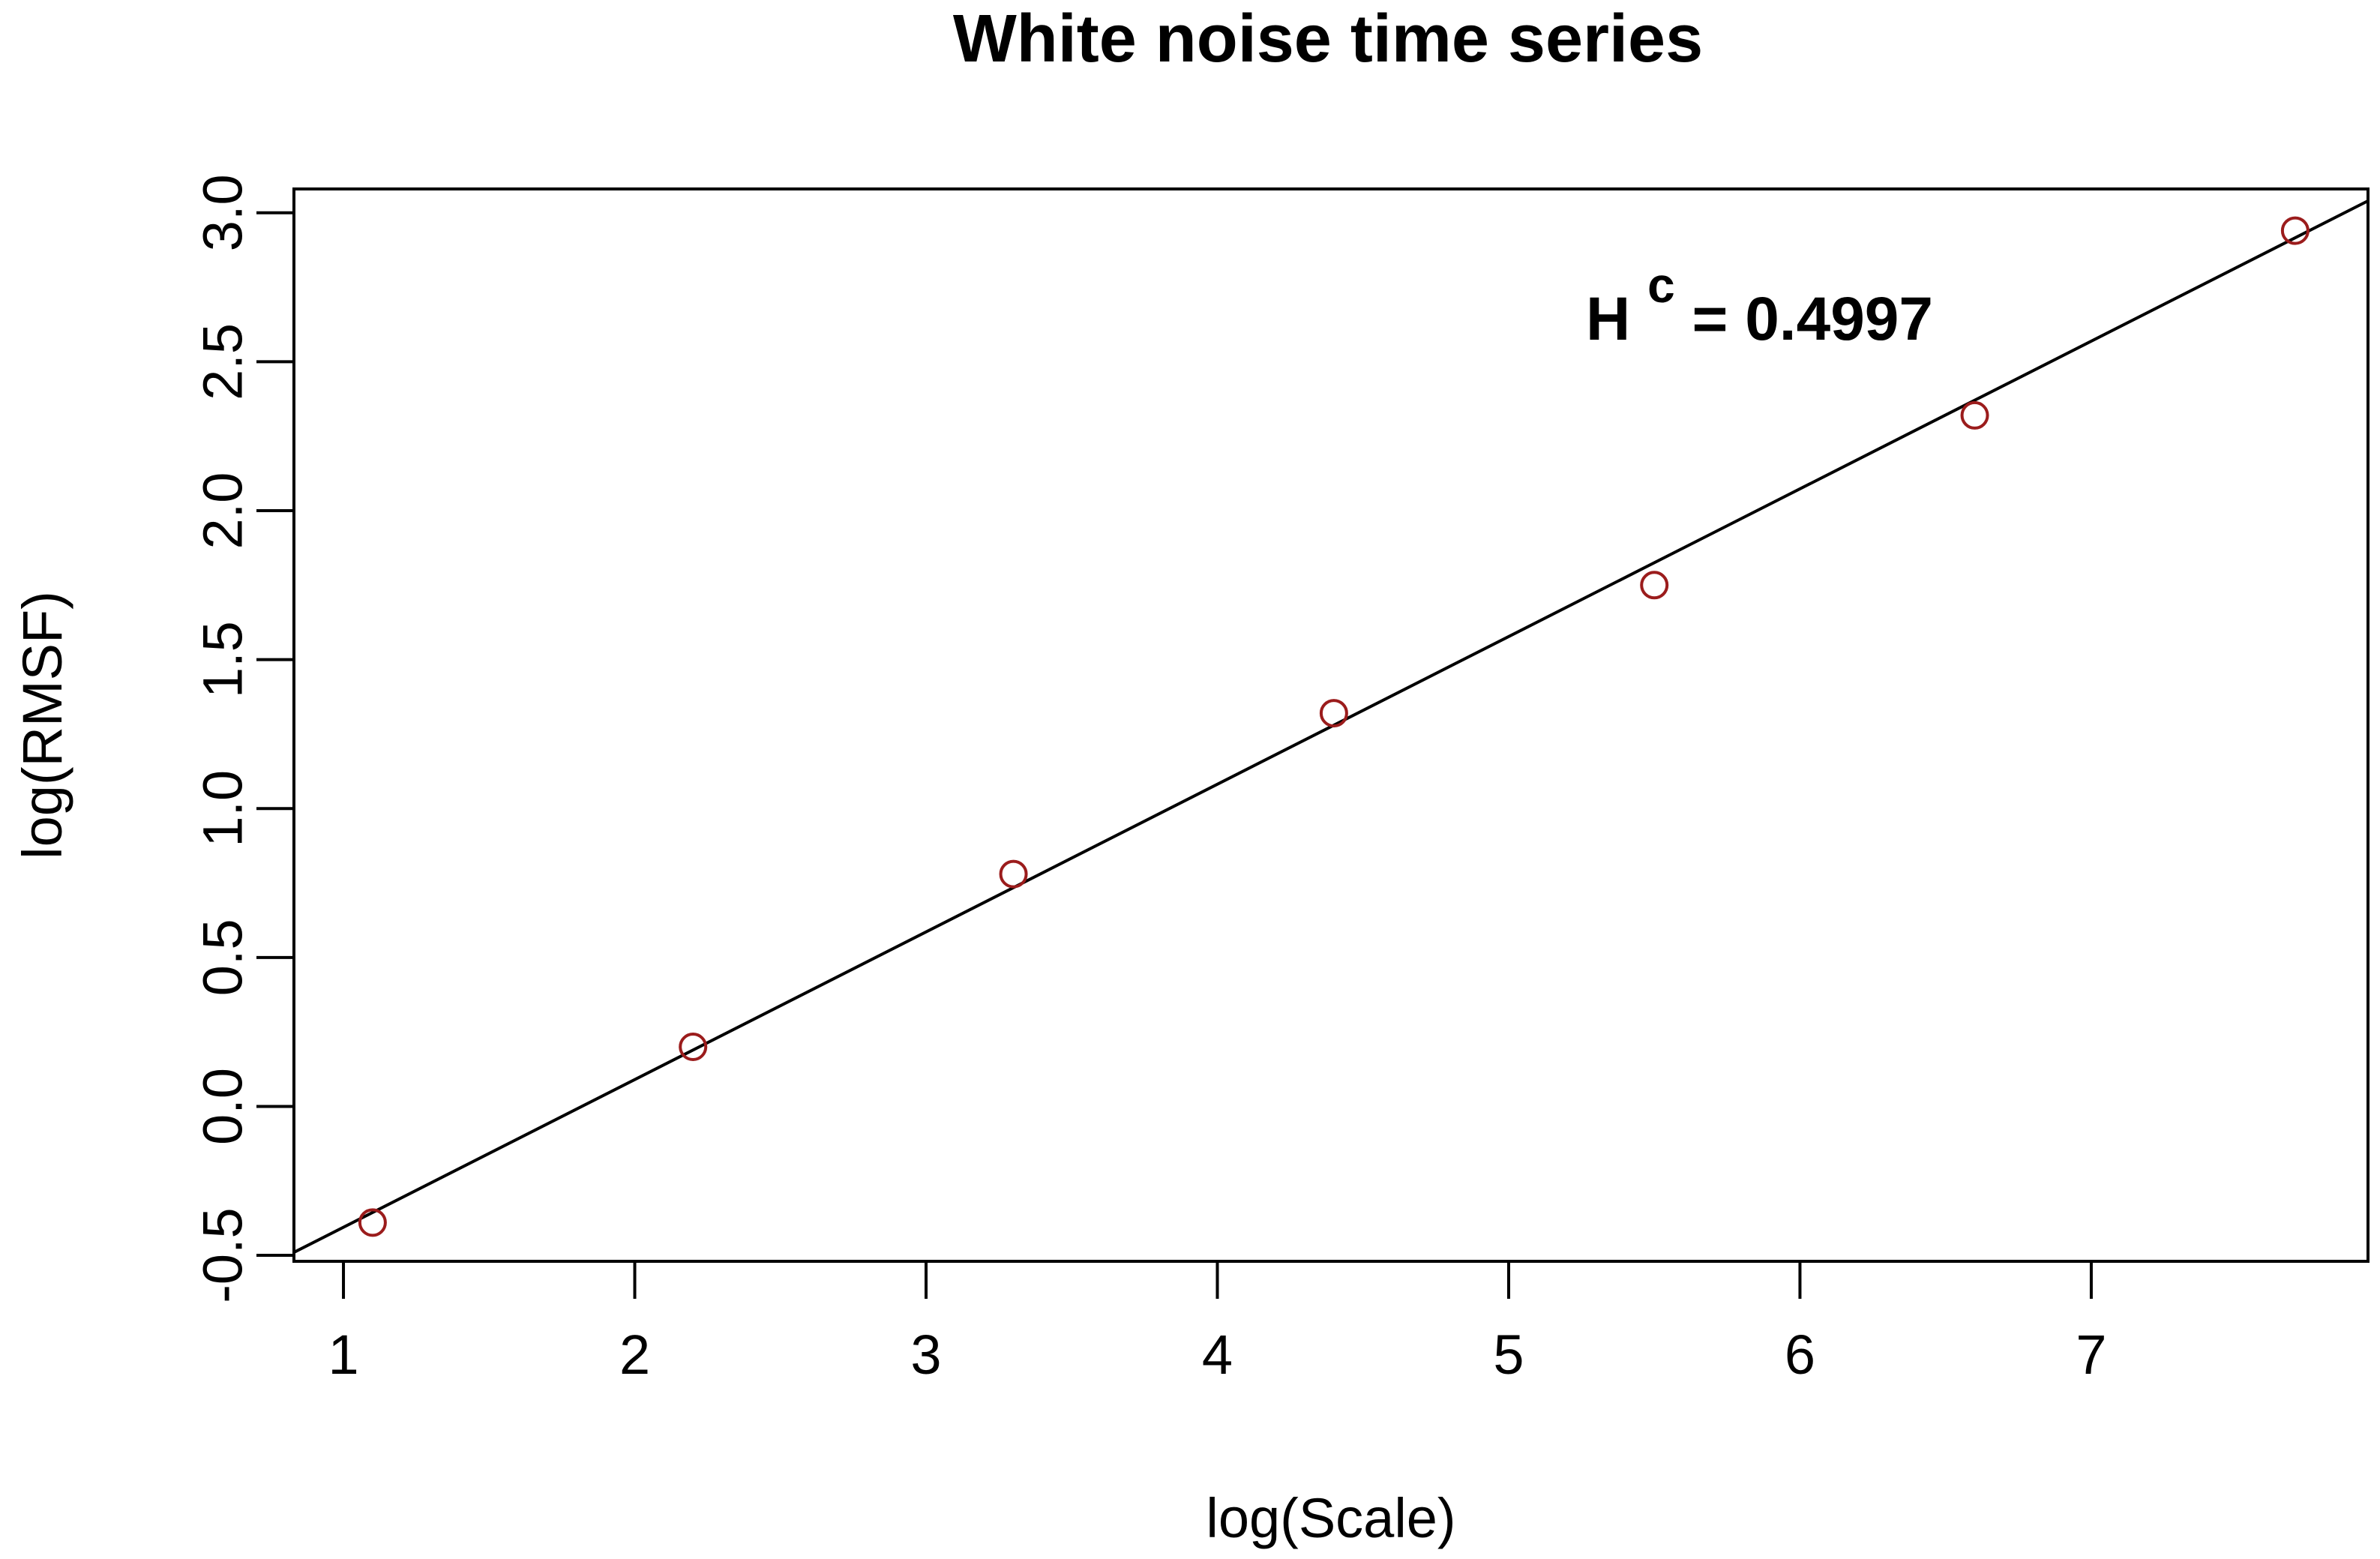 The image size is (2380, 1559). What do you see at coordinates (1217, 1355) in the screenshot?
I see `x-tick-label: 4` at bounding box center [1217, 1355].